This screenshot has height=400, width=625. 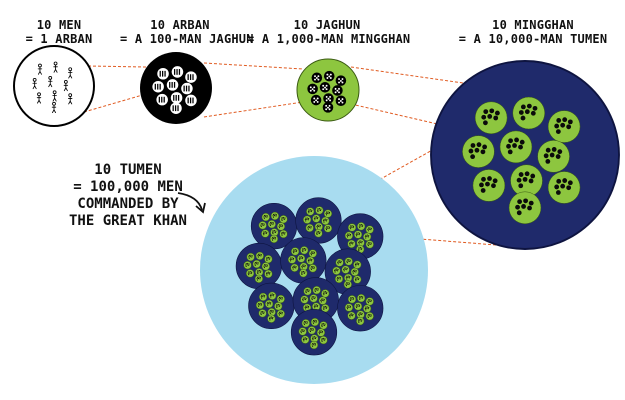 I want to click on mingghan-label-line1: 10 MINGGHAN, so click(x=533, y=25).